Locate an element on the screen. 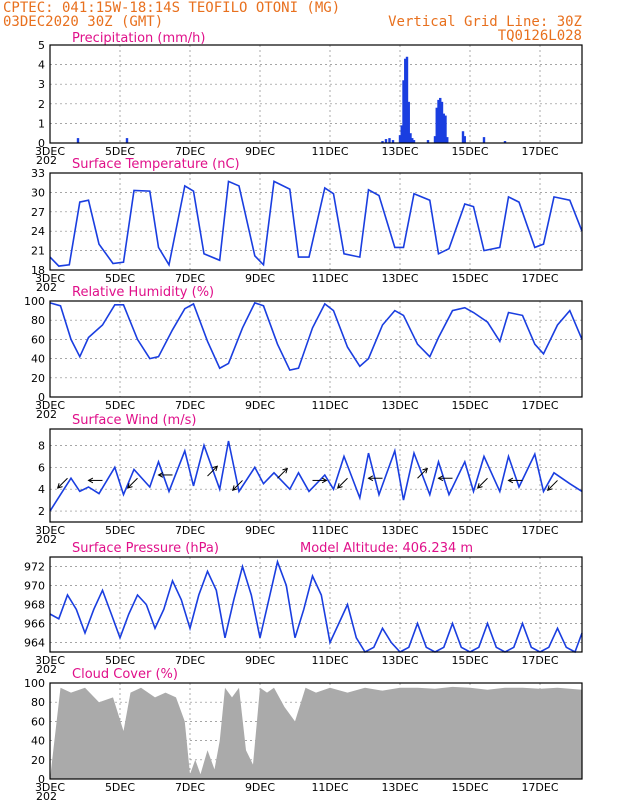  y-tick-label: 18 is located at coordinates (38, 270).